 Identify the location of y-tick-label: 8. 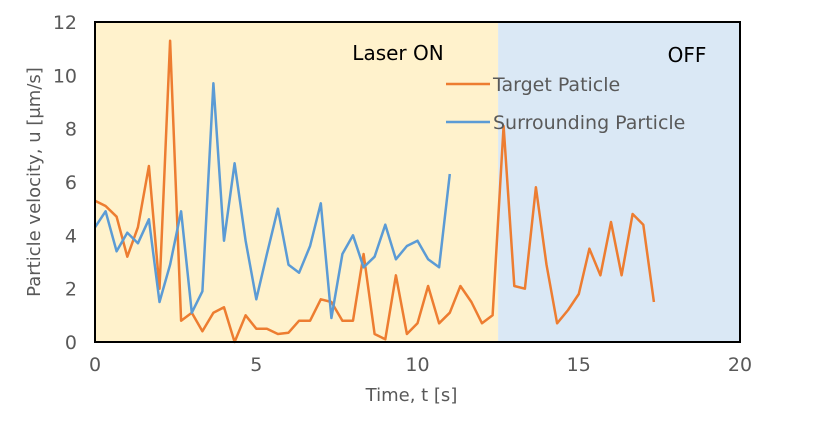
(71, 130).